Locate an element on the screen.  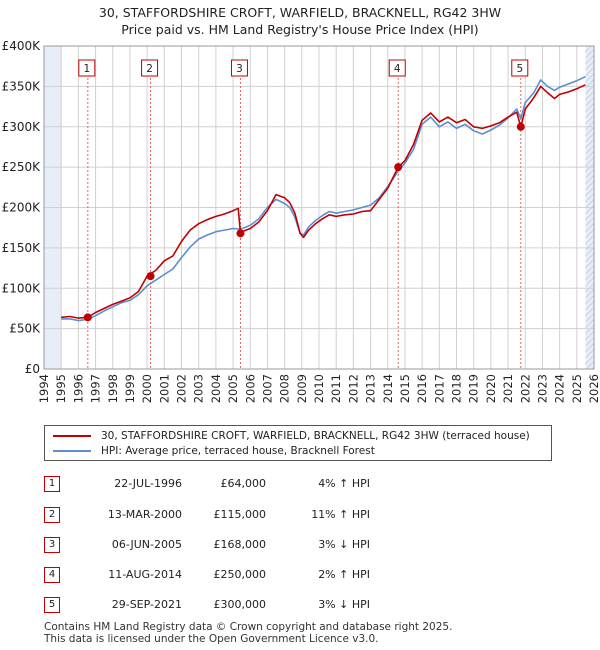
x-tick-label: 2016 is located at coordinates (422, 388).